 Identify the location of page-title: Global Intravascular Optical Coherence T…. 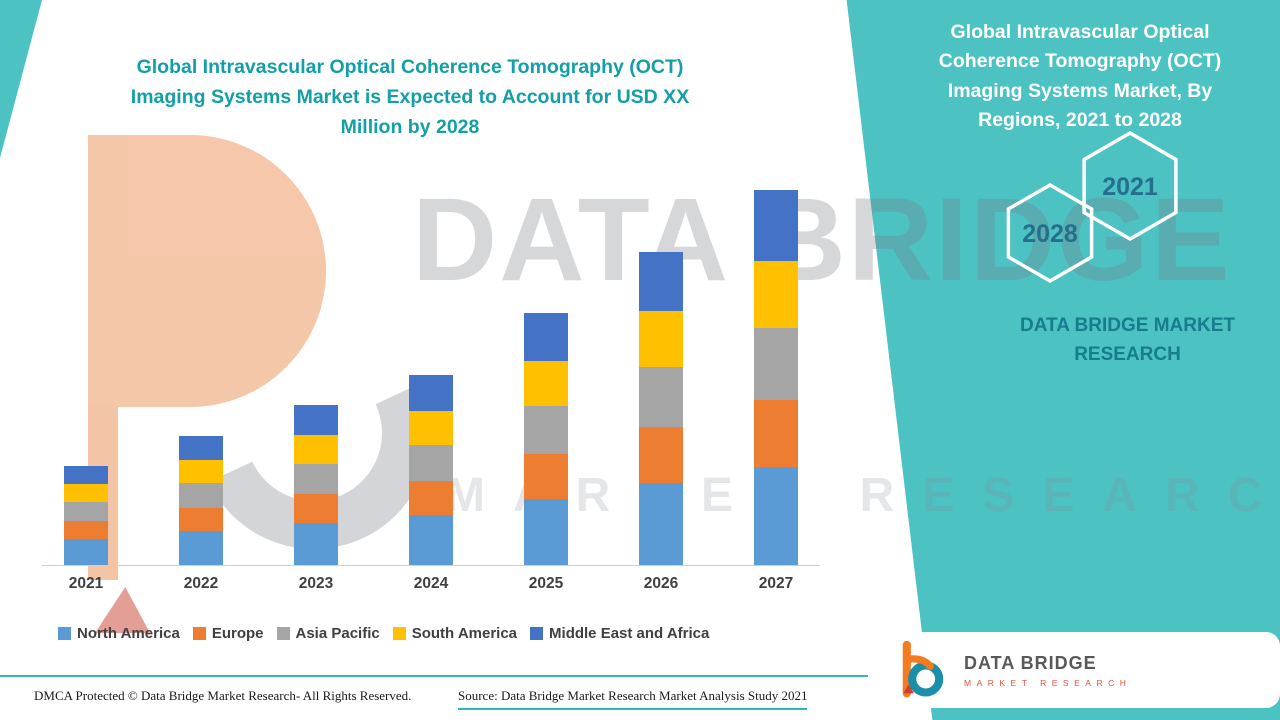
(410, 97).